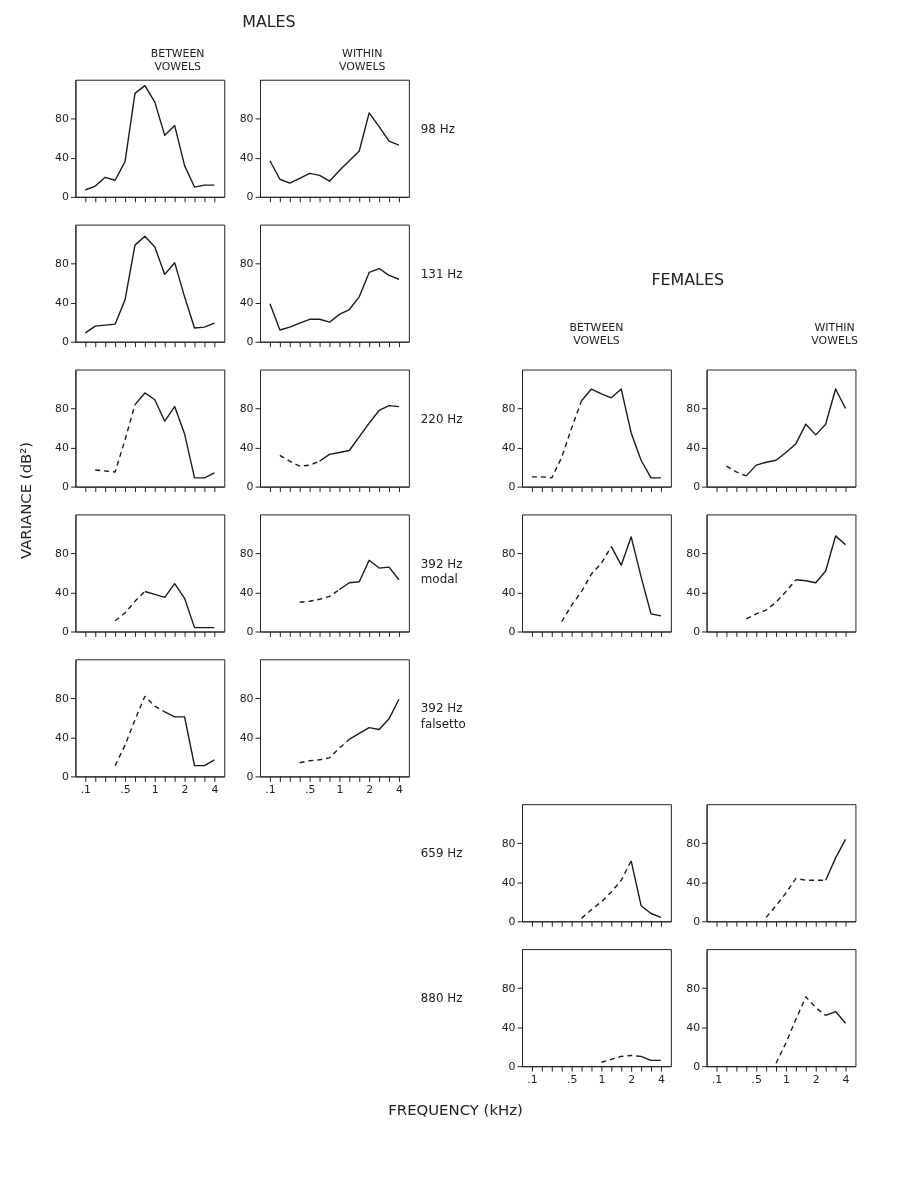 This screenshot has width=915, height=1202. Describe the element at coordinates (441, 853) in the screenshot. I see `text: 659 Hz` at that location.